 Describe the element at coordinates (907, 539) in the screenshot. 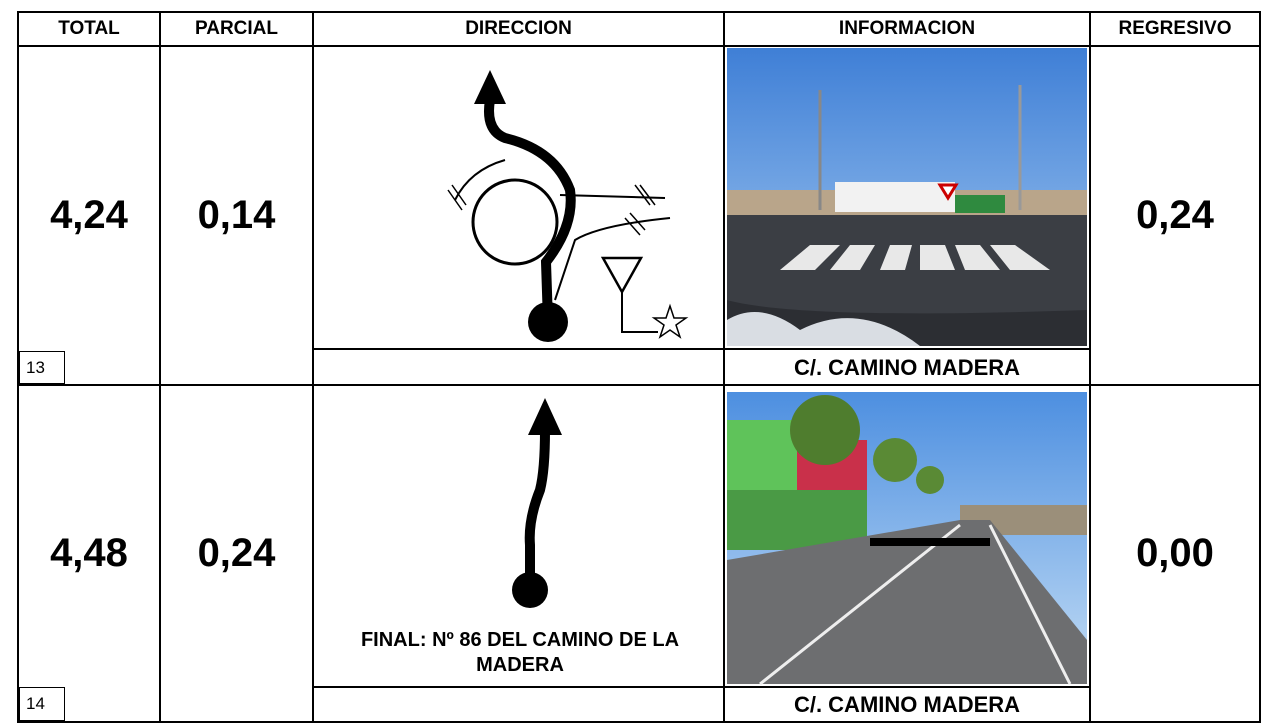

I see `photo-street` at that location.